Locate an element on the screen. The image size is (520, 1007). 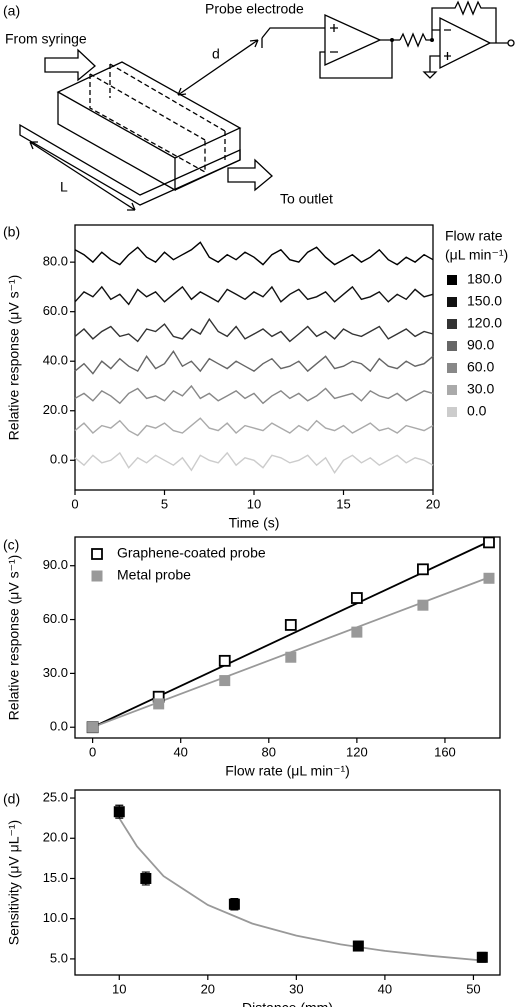
panel-label: (a) is located at coordinates (11, 11).